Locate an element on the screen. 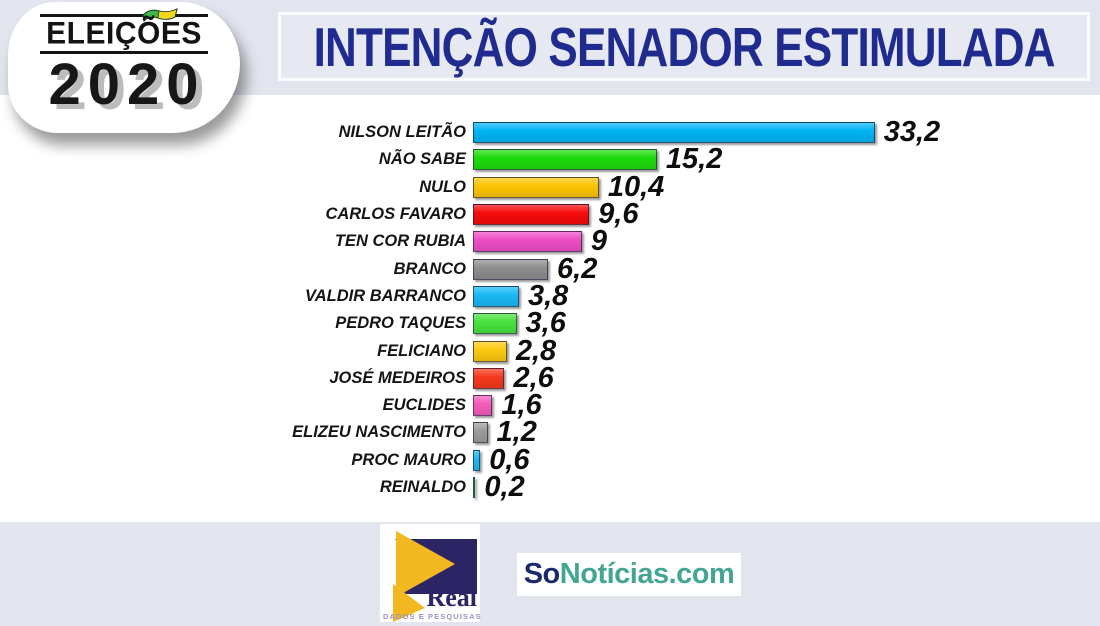  bar-value: 6,2 is located at coordinates (577, 268).